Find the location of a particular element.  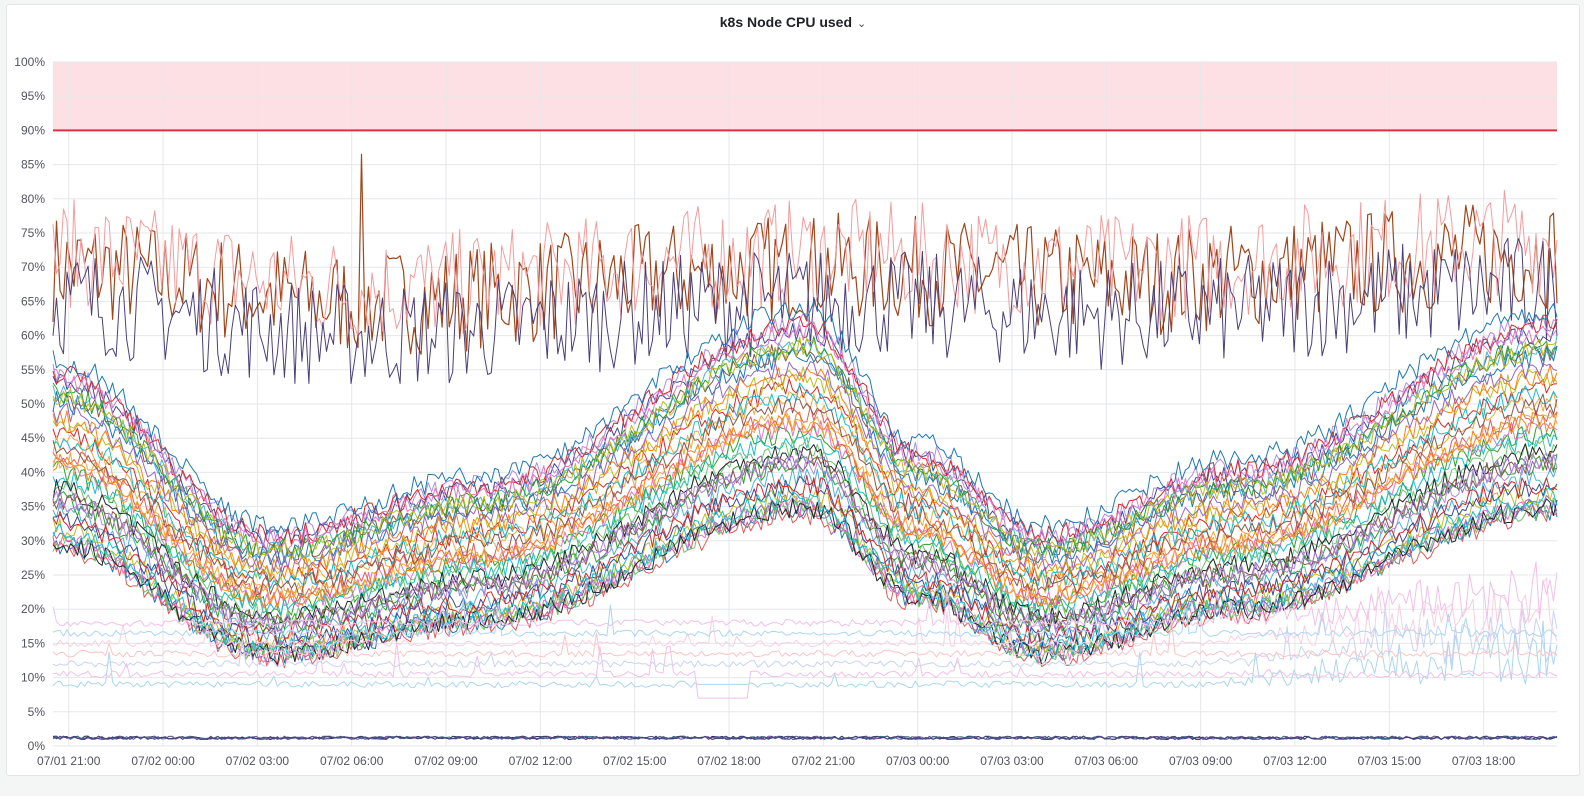

x-tick-label: 07/03 09:00 is located at coordinates (1201, 761).